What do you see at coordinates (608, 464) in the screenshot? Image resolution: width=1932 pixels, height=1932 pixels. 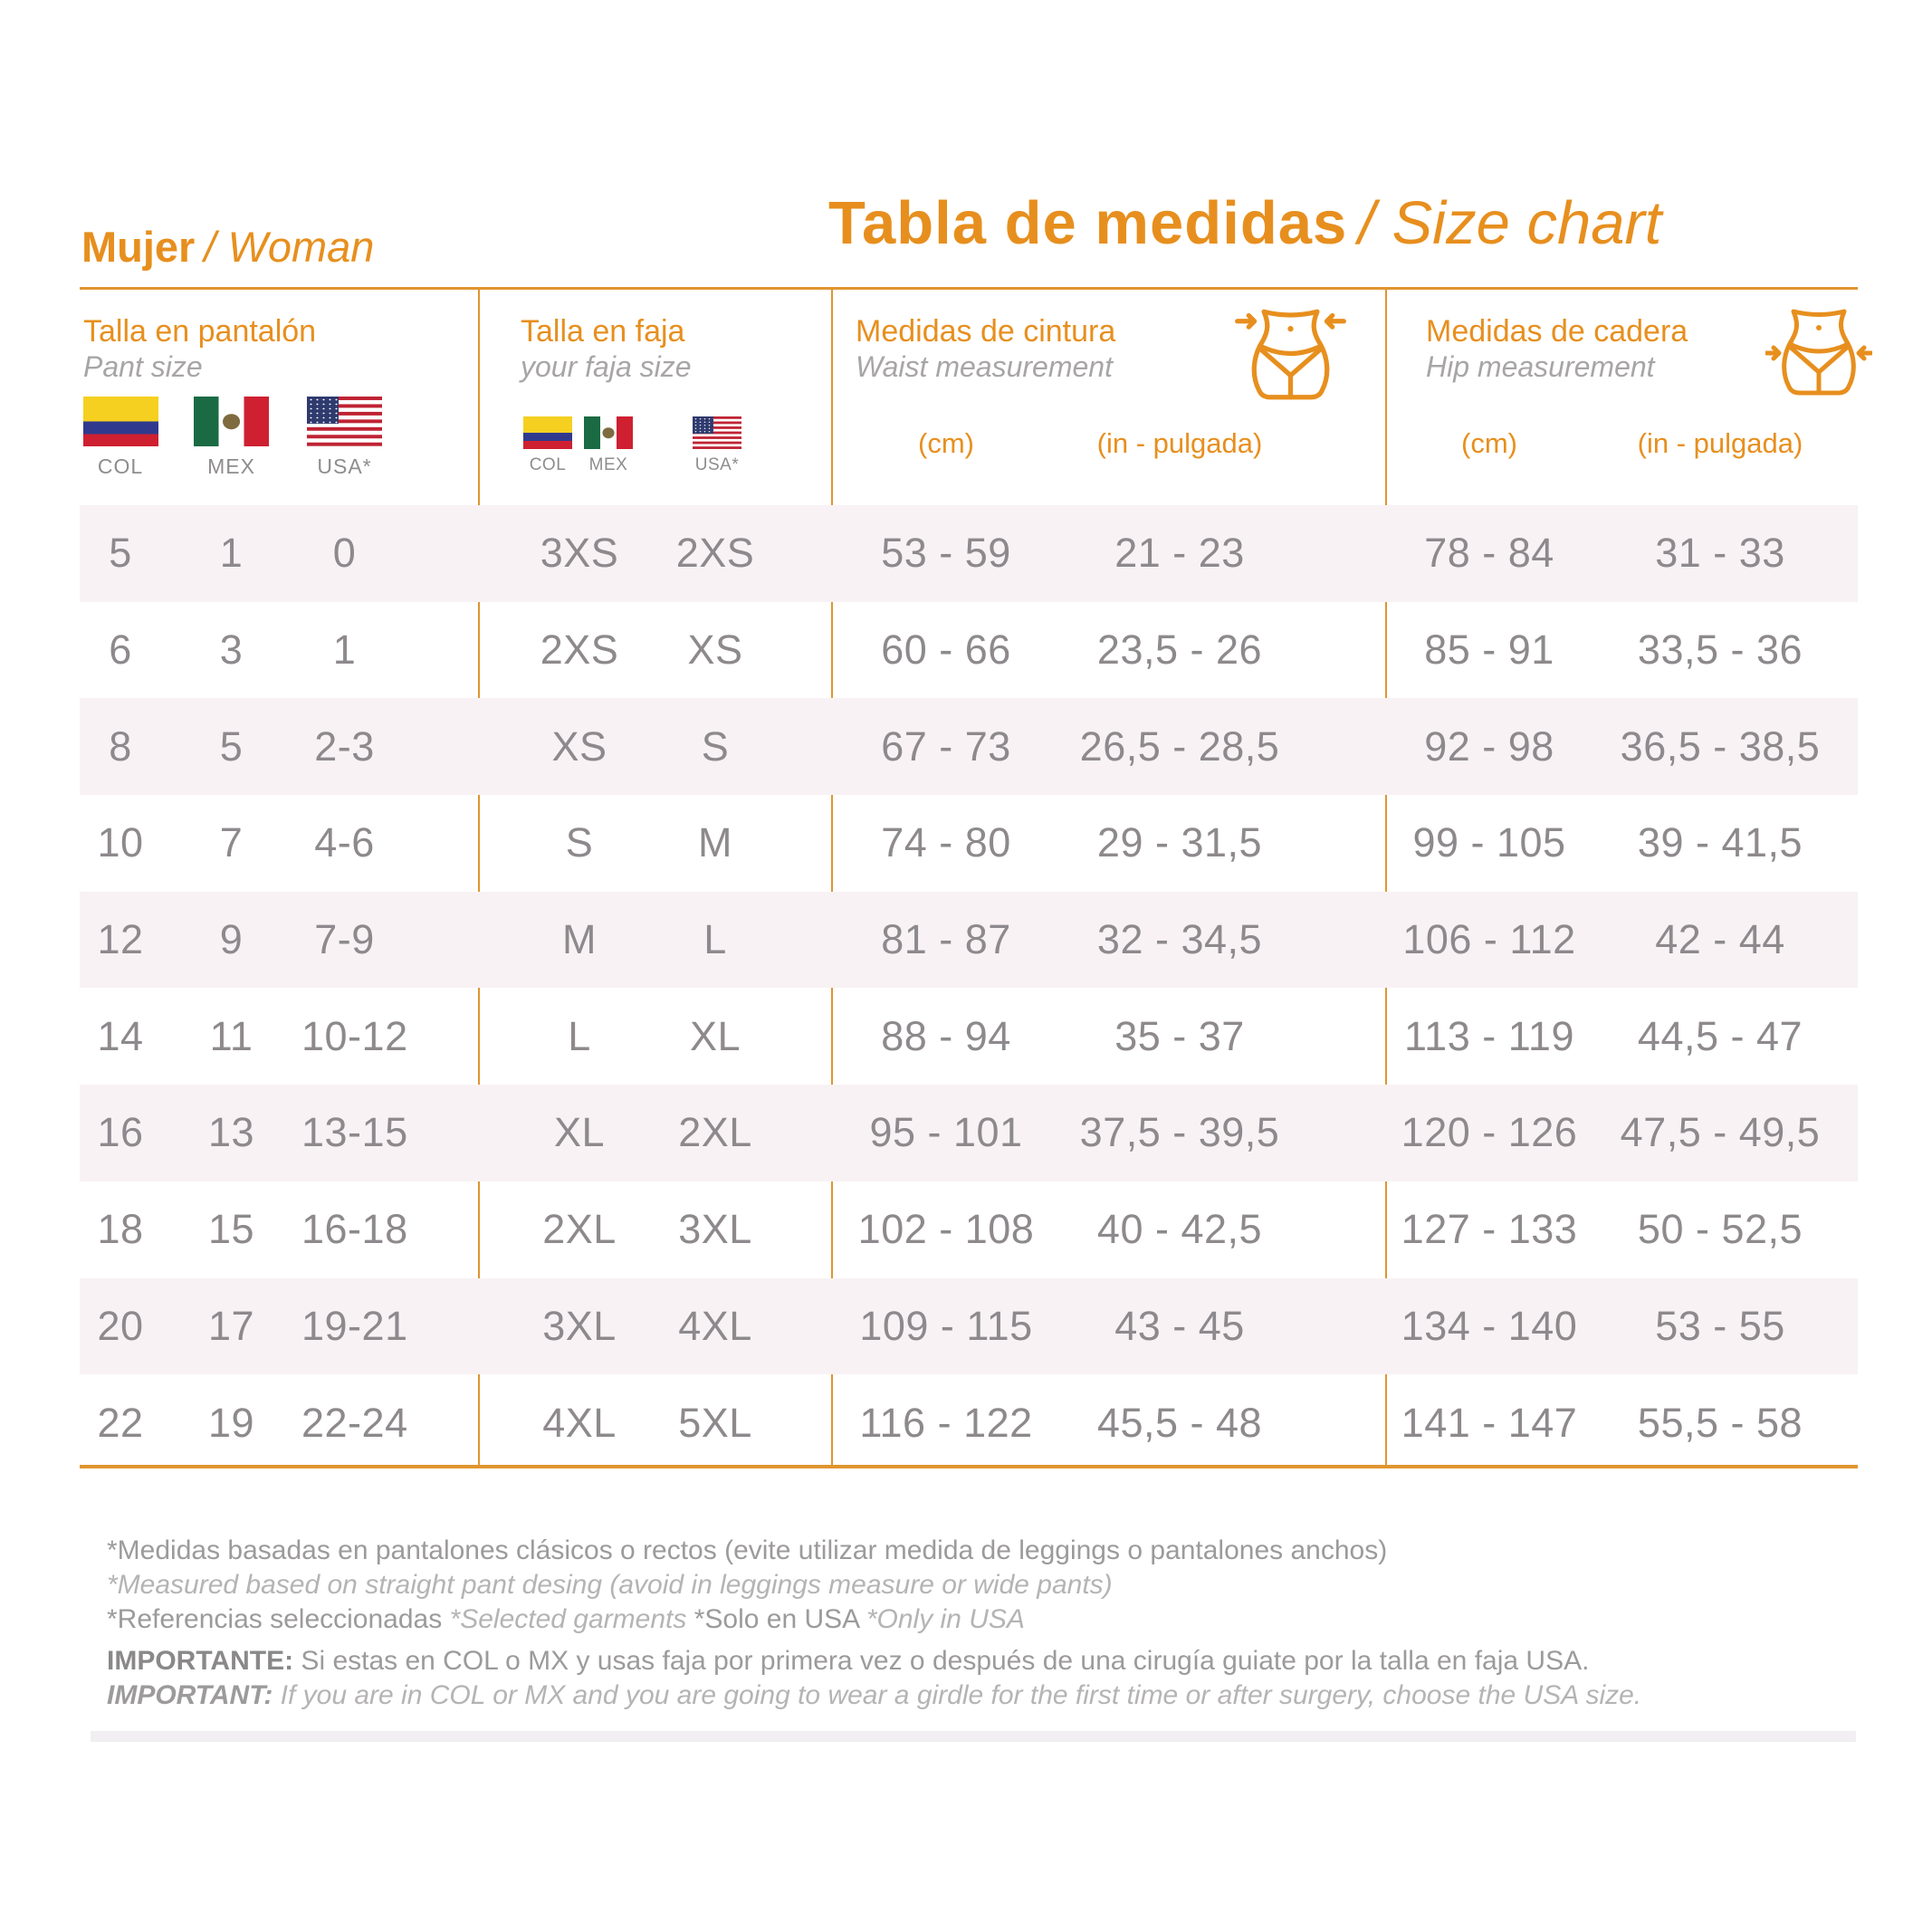 I see `flag-label: MEX` at bounding box center [608, 464].